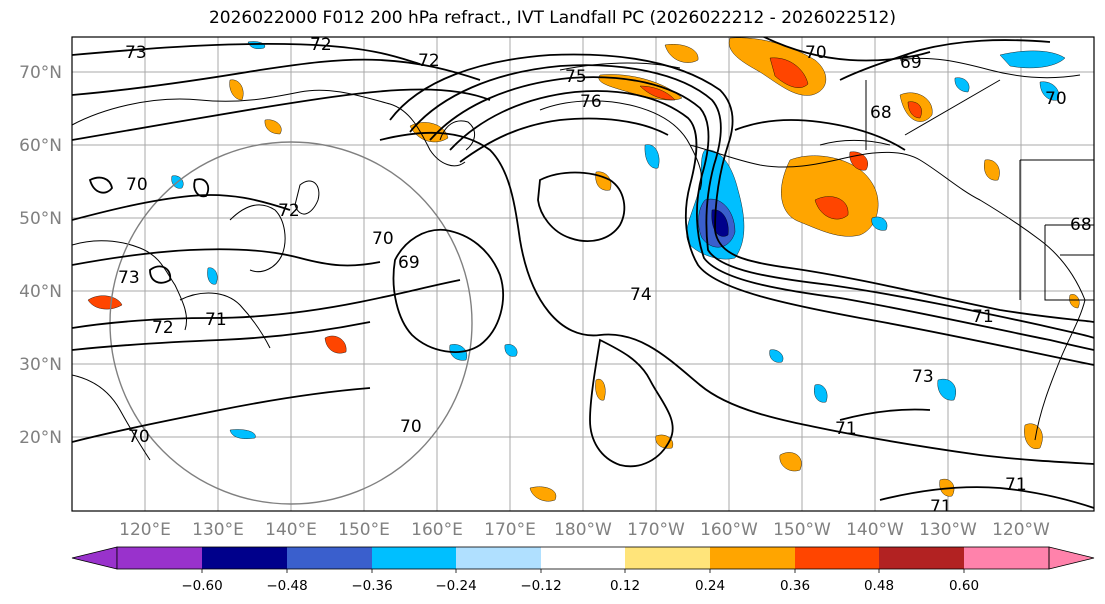  I want to click on lon-label: 120°E, so click(145, 530).